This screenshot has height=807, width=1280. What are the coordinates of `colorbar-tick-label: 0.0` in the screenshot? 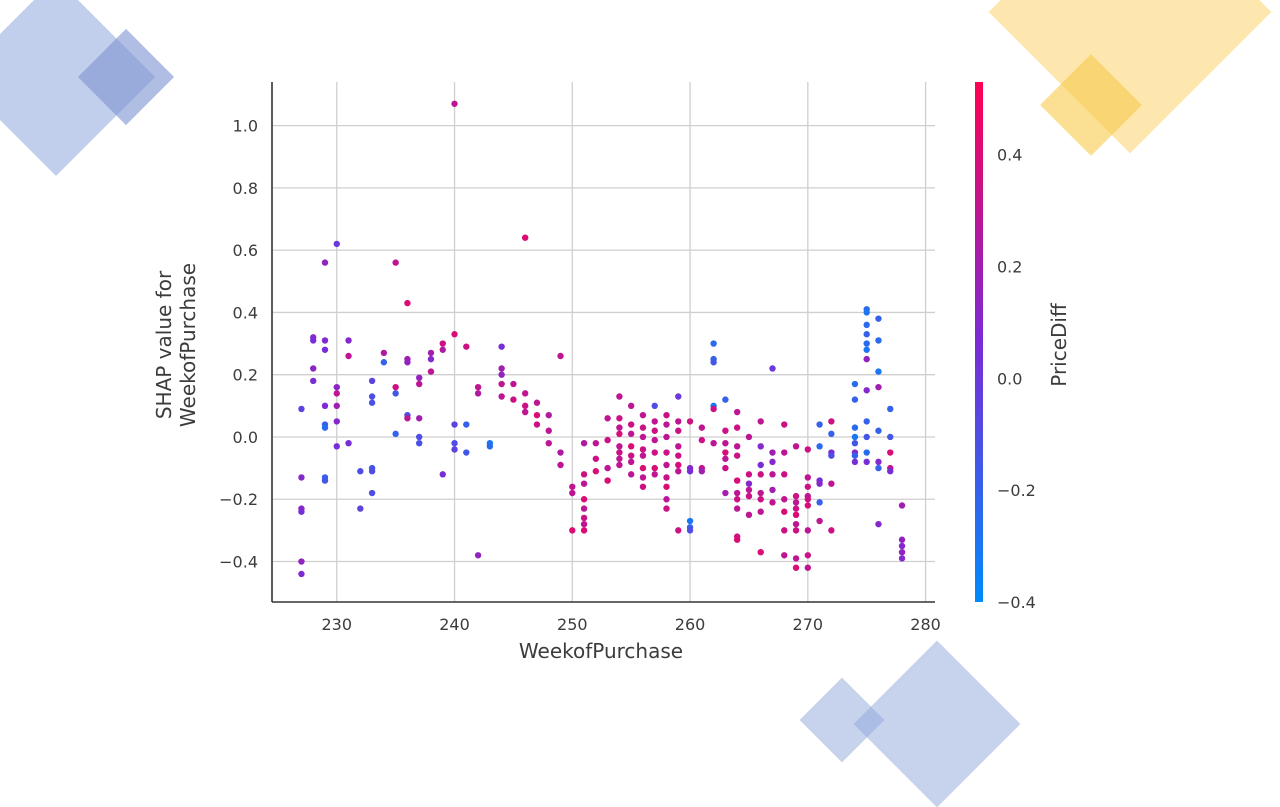 It's located at (1009, 378).